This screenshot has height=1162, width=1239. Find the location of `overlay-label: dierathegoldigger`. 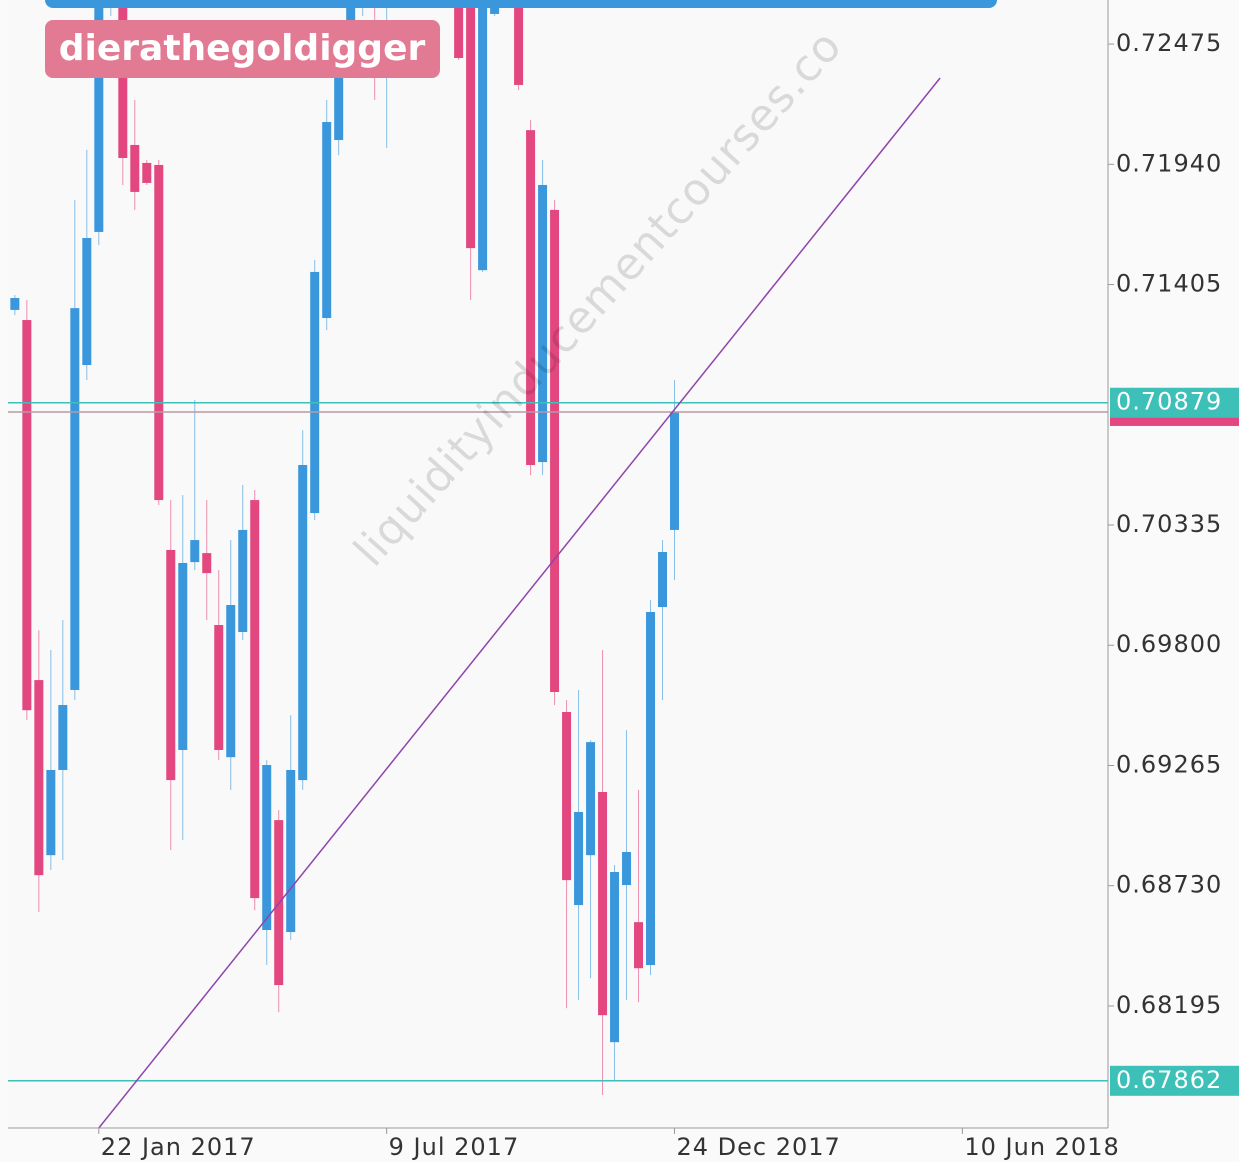

overlay-label: dierathegoldigger is located at coordinates (242, 48).